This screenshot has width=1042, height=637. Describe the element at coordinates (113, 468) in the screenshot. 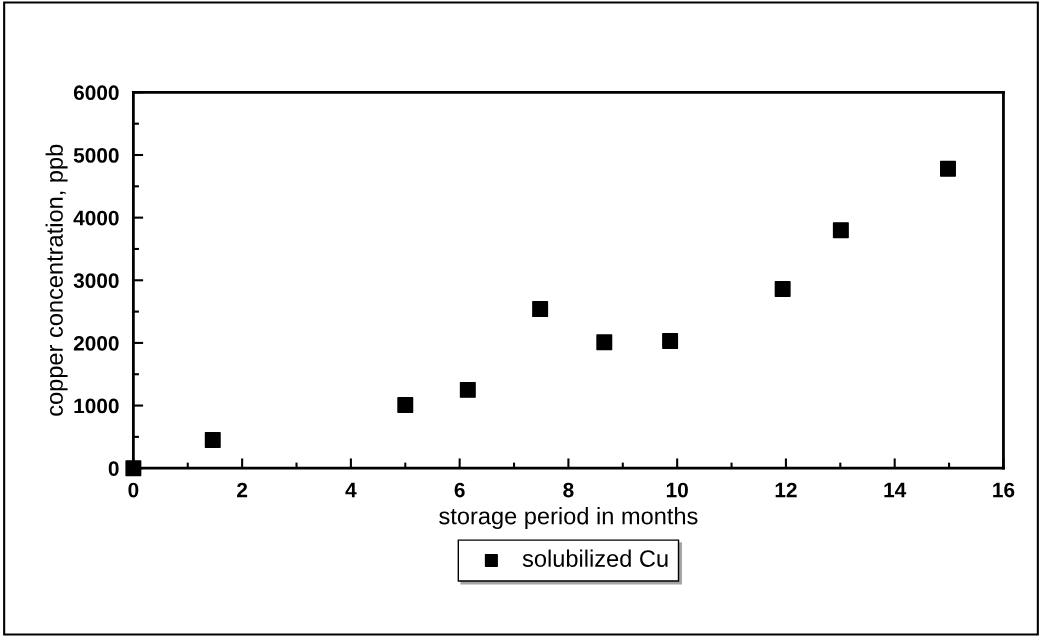

I see `y-tick-label: 0` at that location.